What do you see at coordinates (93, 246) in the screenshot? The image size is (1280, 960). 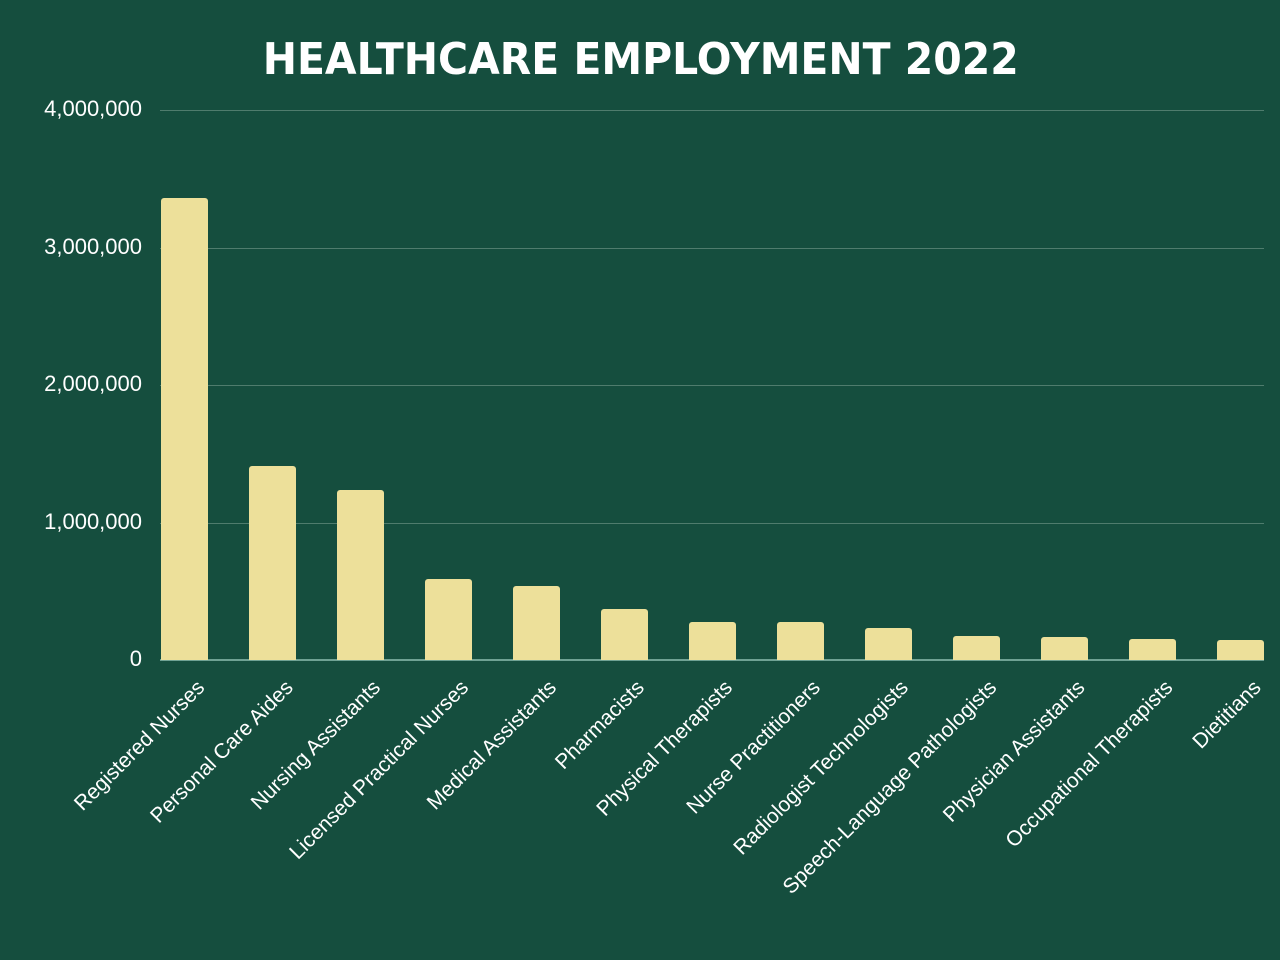 I see `y-tick-label: 3,000,000` at bounding box center [93, 246].